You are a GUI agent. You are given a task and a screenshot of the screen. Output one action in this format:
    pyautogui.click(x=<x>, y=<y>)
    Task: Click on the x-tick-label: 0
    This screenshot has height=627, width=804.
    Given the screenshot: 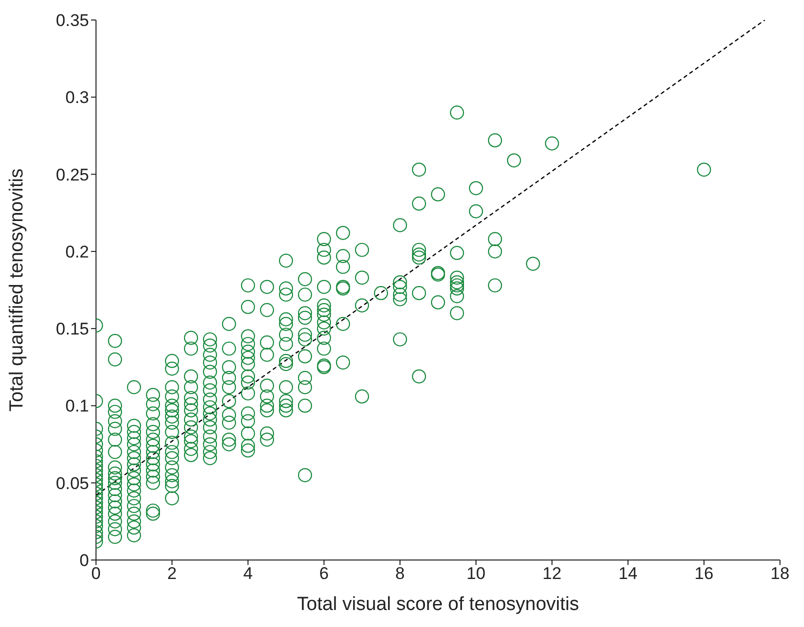 What is the action you would take?
    pyautogui.click(x=96, y=574)
    